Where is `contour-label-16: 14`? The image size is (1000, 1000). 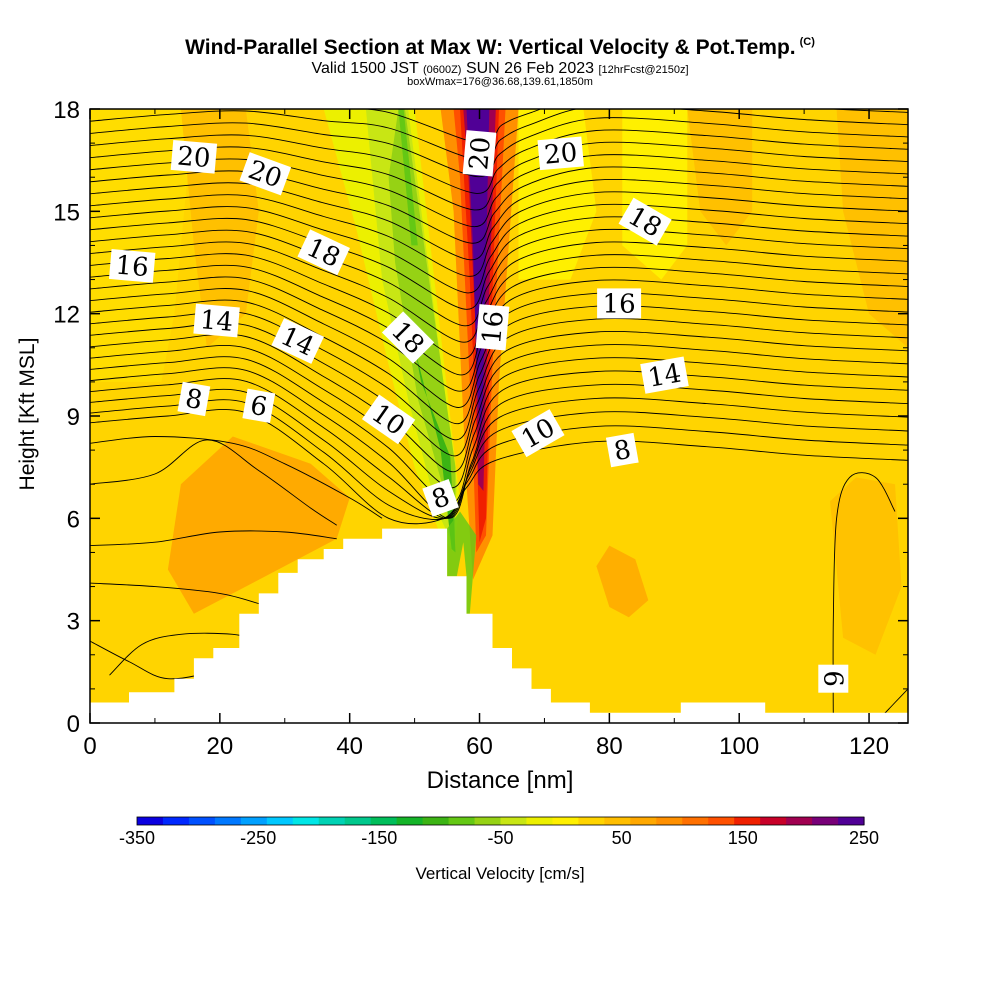
contour-label-16: 14 is located at coordinates (664, 375).